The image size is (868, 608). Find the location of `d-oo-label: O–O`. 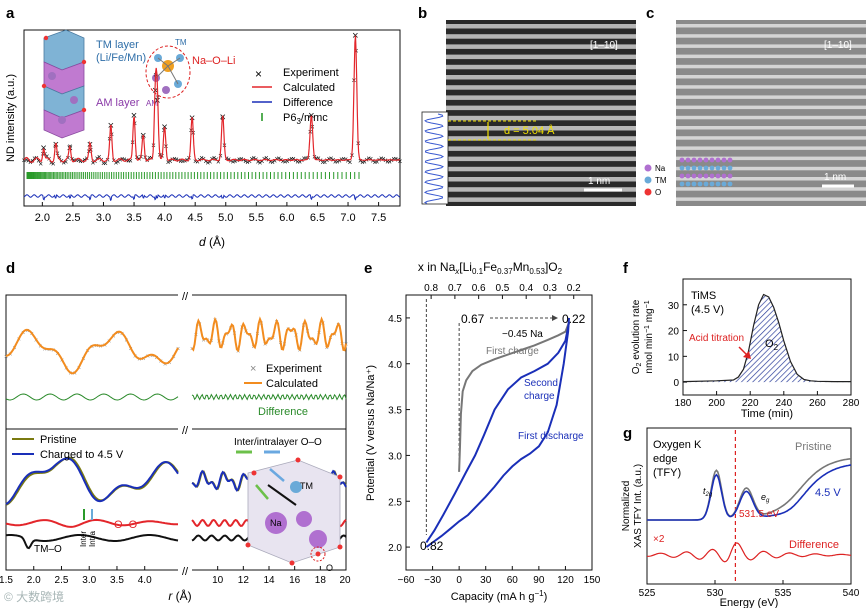

d-oo-label: O–O is located at coordinates (126, 525).